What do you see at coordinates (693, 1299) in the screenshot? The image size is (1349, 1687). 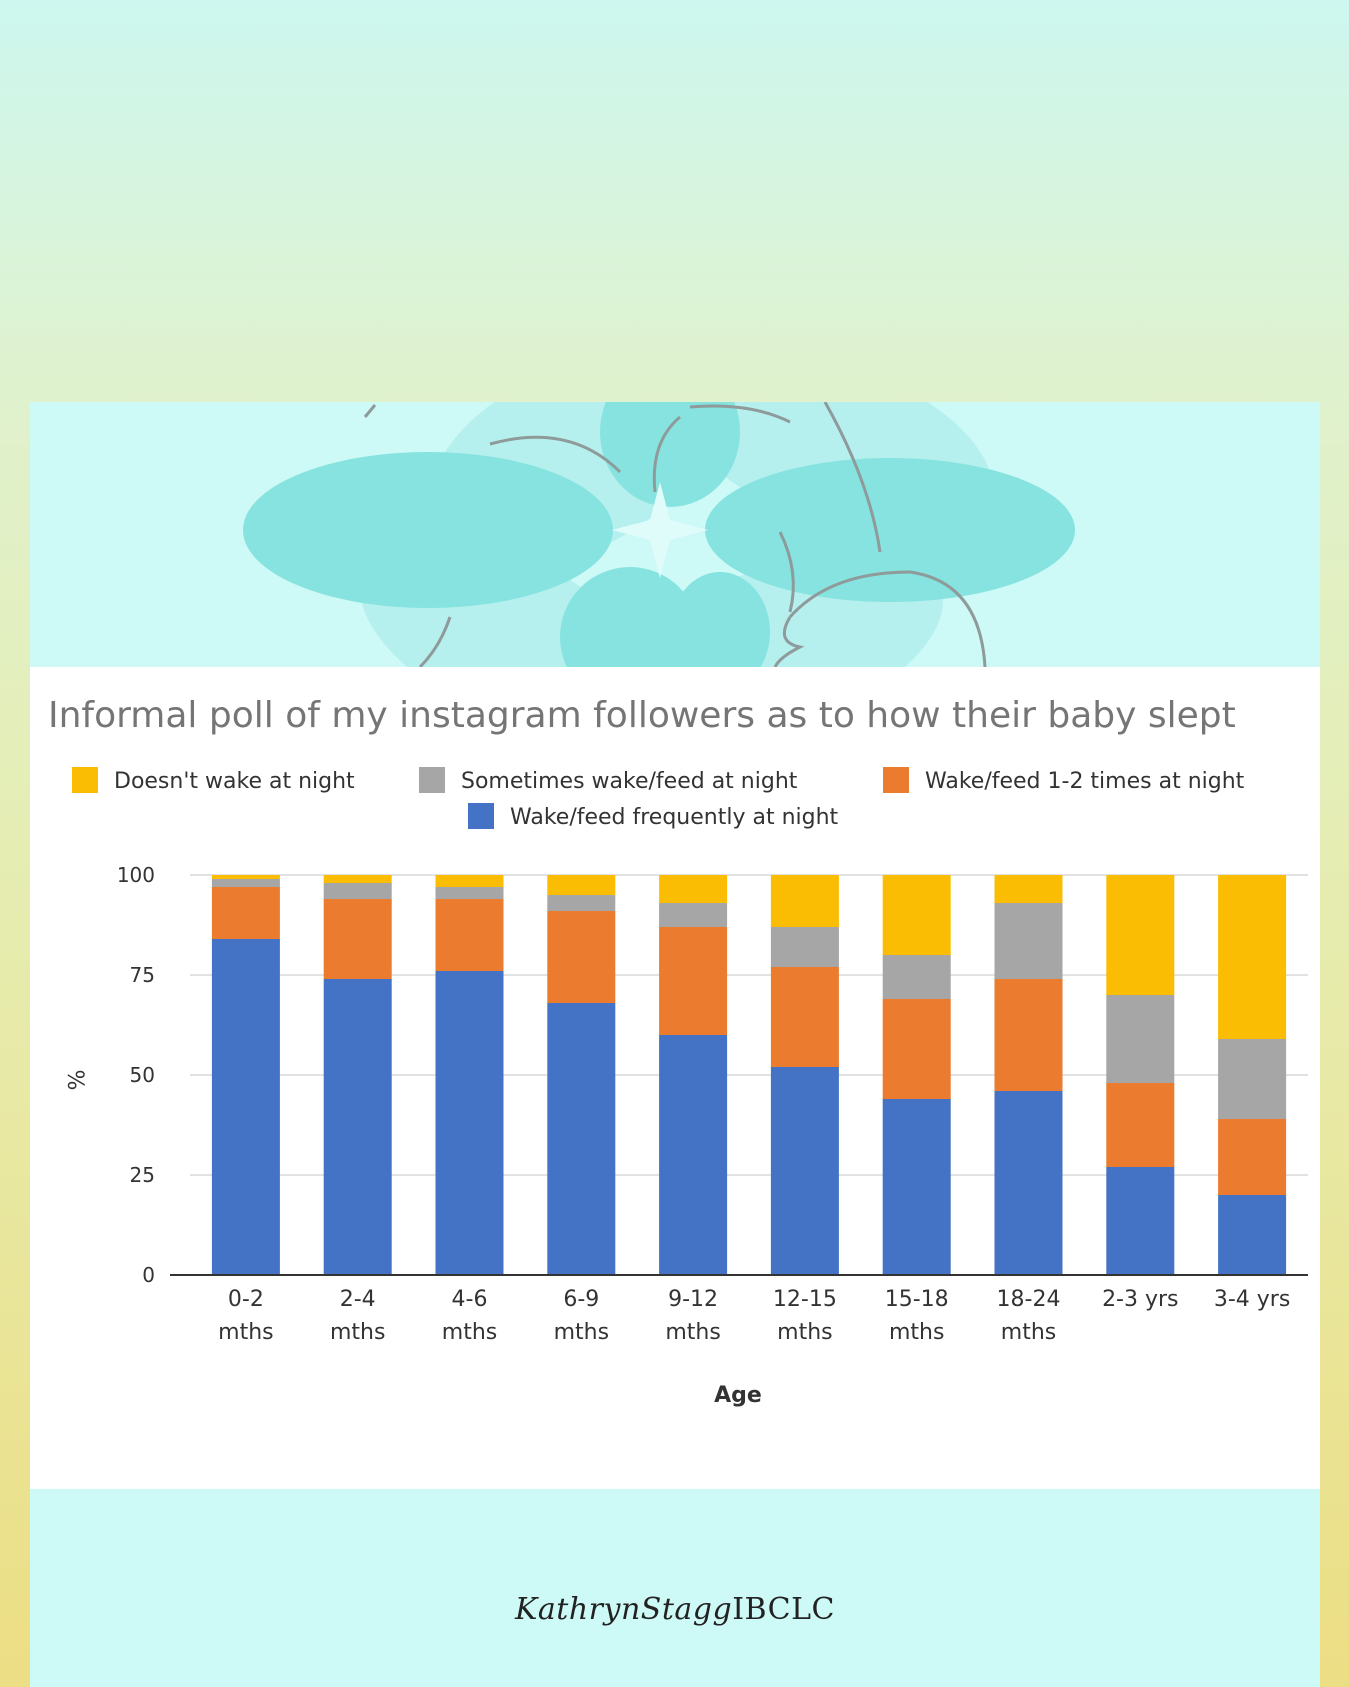 I see `x-category-label: 9-12` at bounding box center [693, 1299].